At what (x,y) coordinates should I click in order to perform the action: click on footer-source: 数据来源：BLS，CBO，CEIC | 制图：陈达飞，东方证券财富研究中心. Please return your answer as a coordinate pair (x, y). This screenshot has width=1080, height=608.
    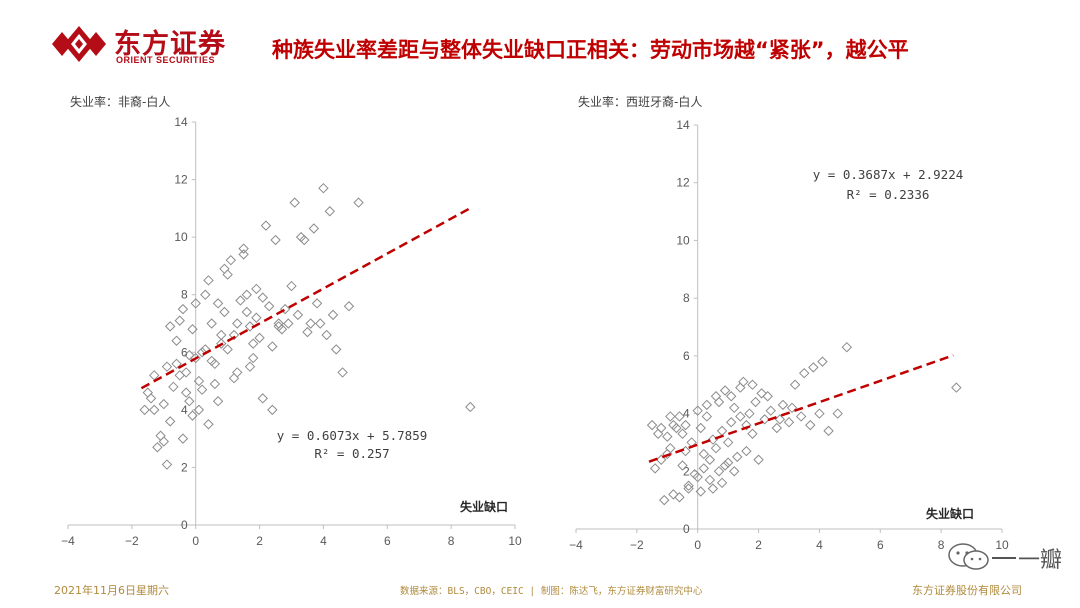
    Looking at the image, I should click on (551, 591).